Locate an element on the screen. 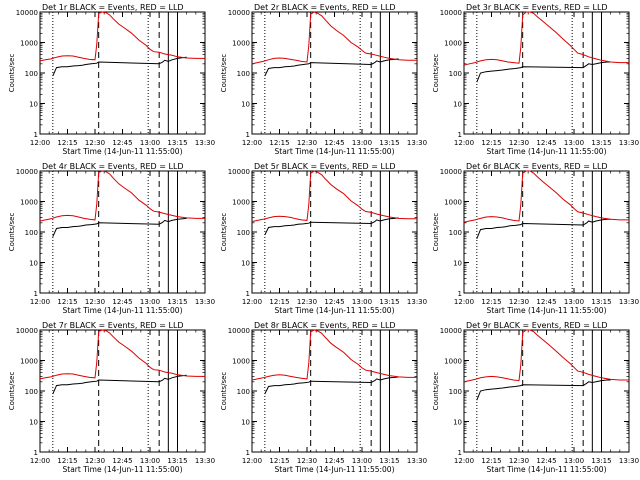 This screenshot has height=480, width=640. panel-title: Det 6r BLACK = Events, RED = LLD is located at coordinates (537, 166).